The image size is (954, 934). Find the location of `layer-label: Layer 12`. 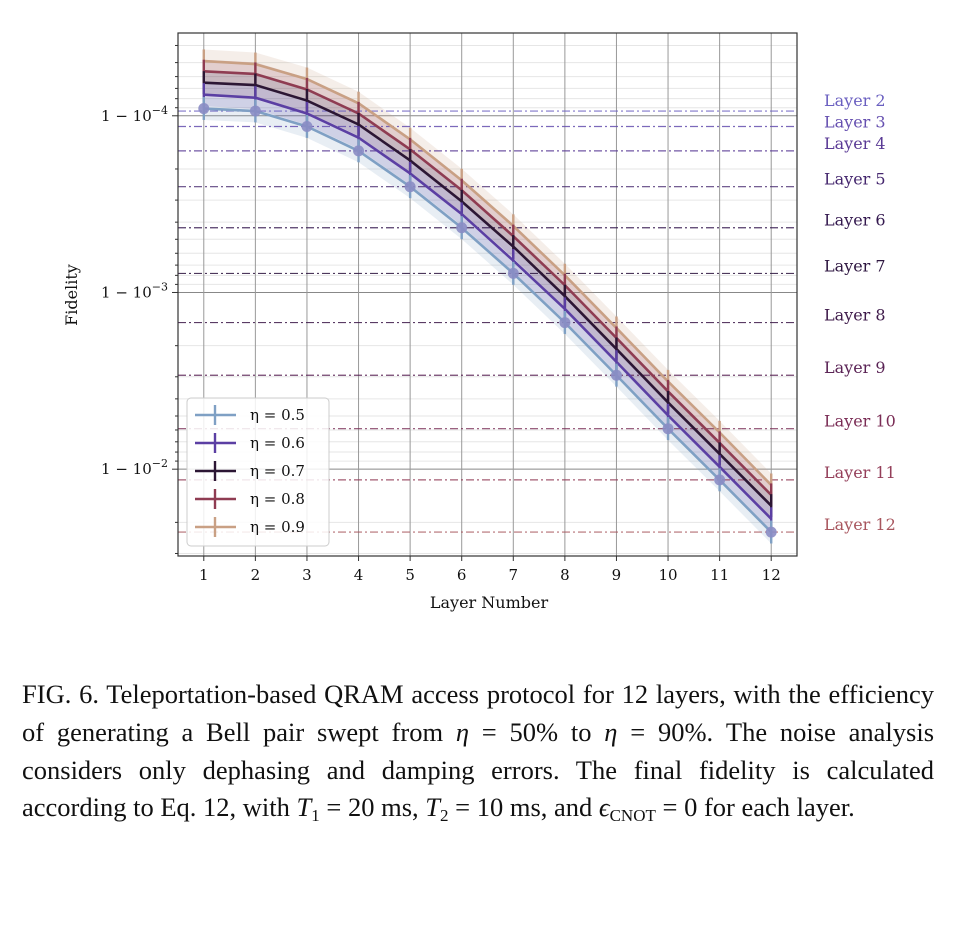

layer-label: Layer 12 is located at coordinates (860, 524).